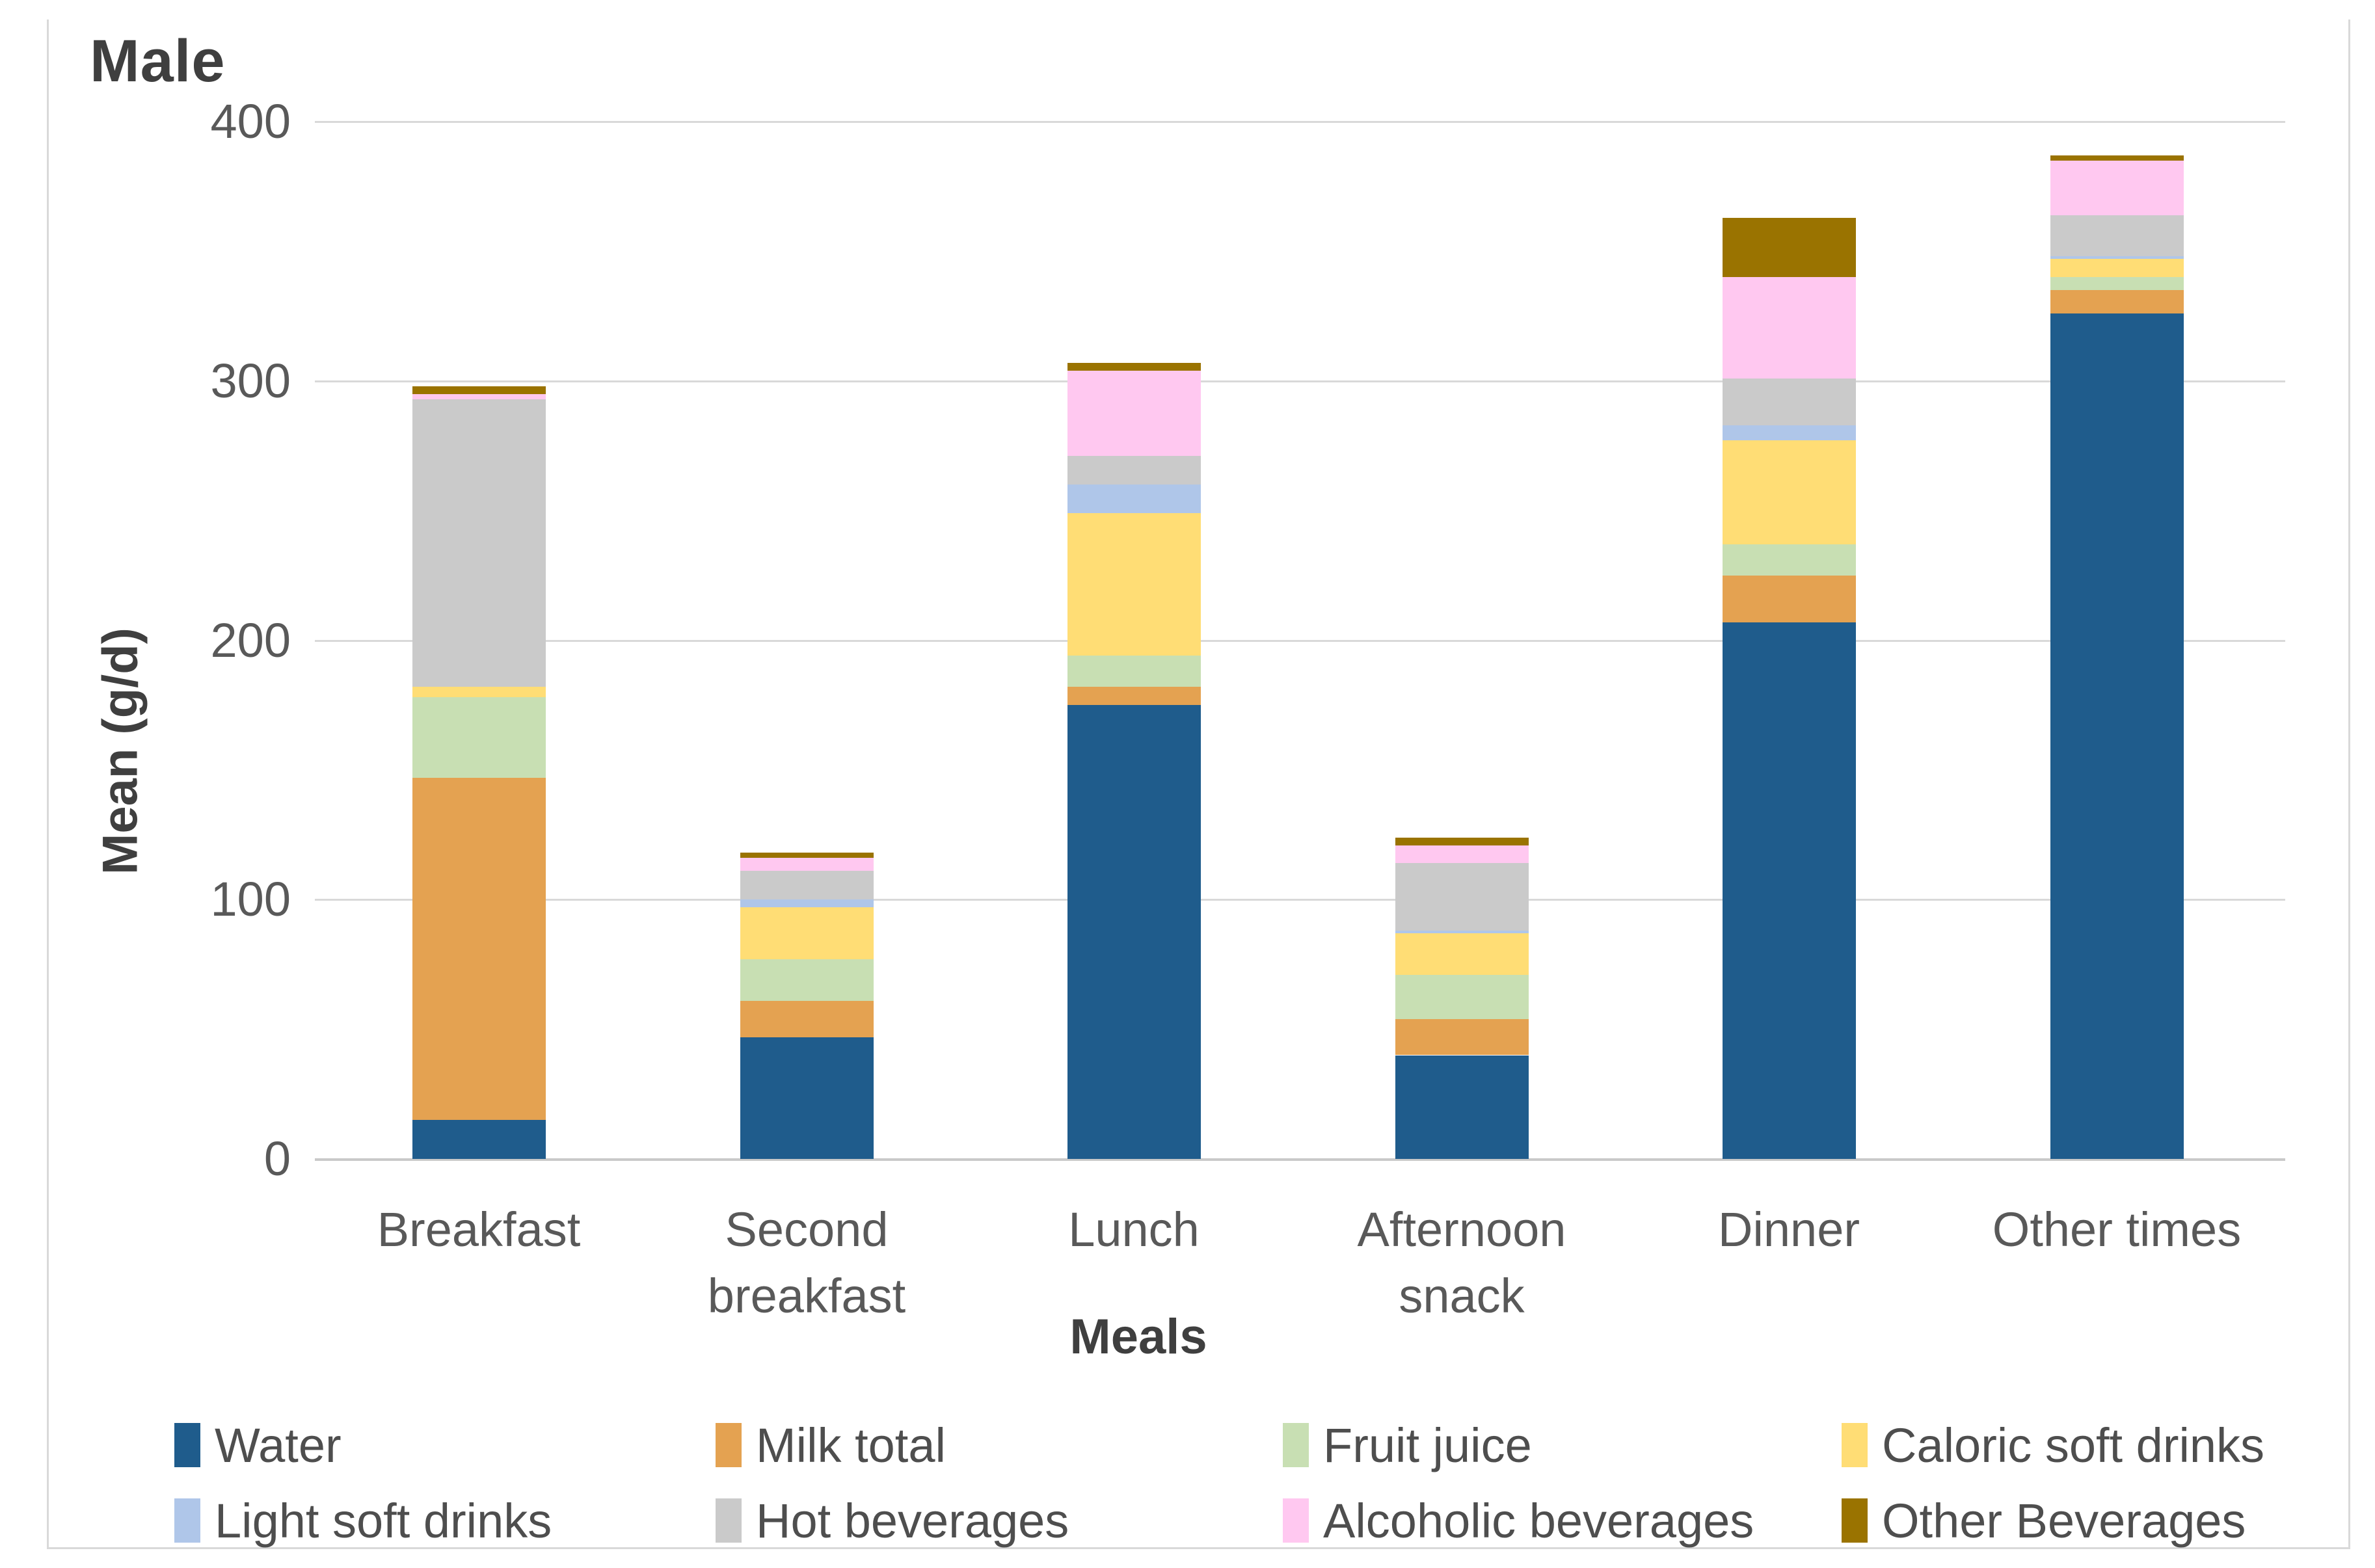 This screenshot has height=1568, width=2375. What do you see at coordinates (1138, 1336) in the screenshot?
I see `x-axis-title: Meals` at bounding box center [1138, 1336].